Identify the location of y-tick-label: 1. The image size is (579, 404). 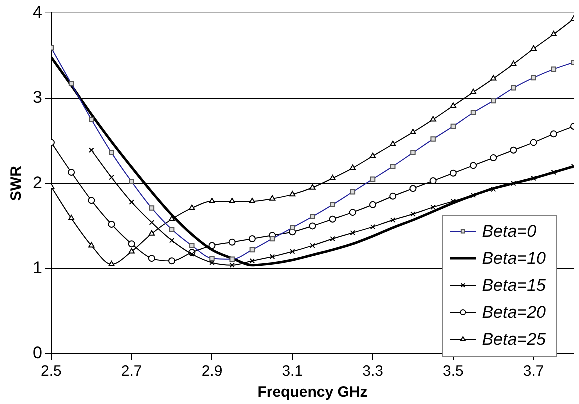
(37, 268).